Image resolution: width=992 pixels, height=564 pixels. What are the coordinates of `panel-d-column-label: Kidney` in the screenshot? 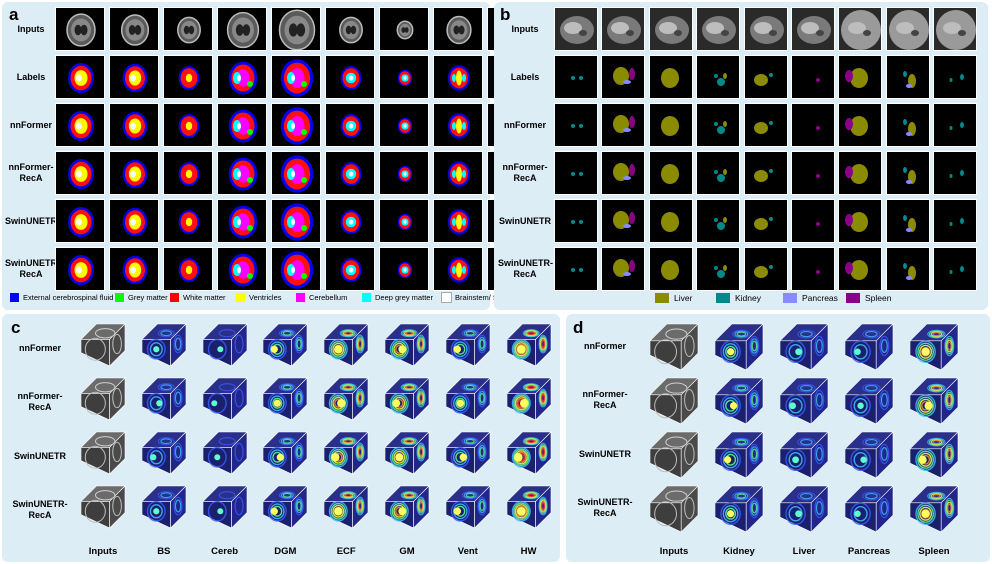 It's located at (739, 551).